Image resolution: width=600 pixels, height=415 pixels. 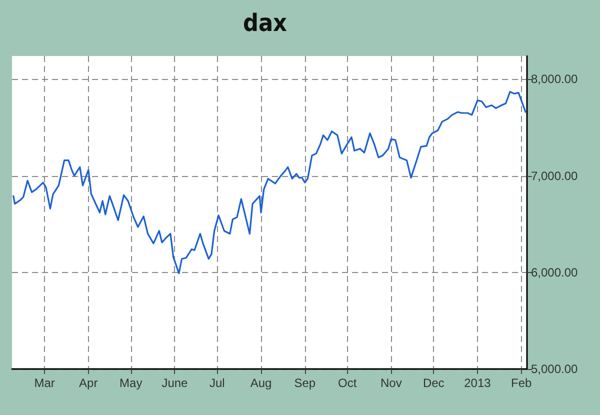 I want to click on x-tick-label: 2013, so click(x=478, y=383).